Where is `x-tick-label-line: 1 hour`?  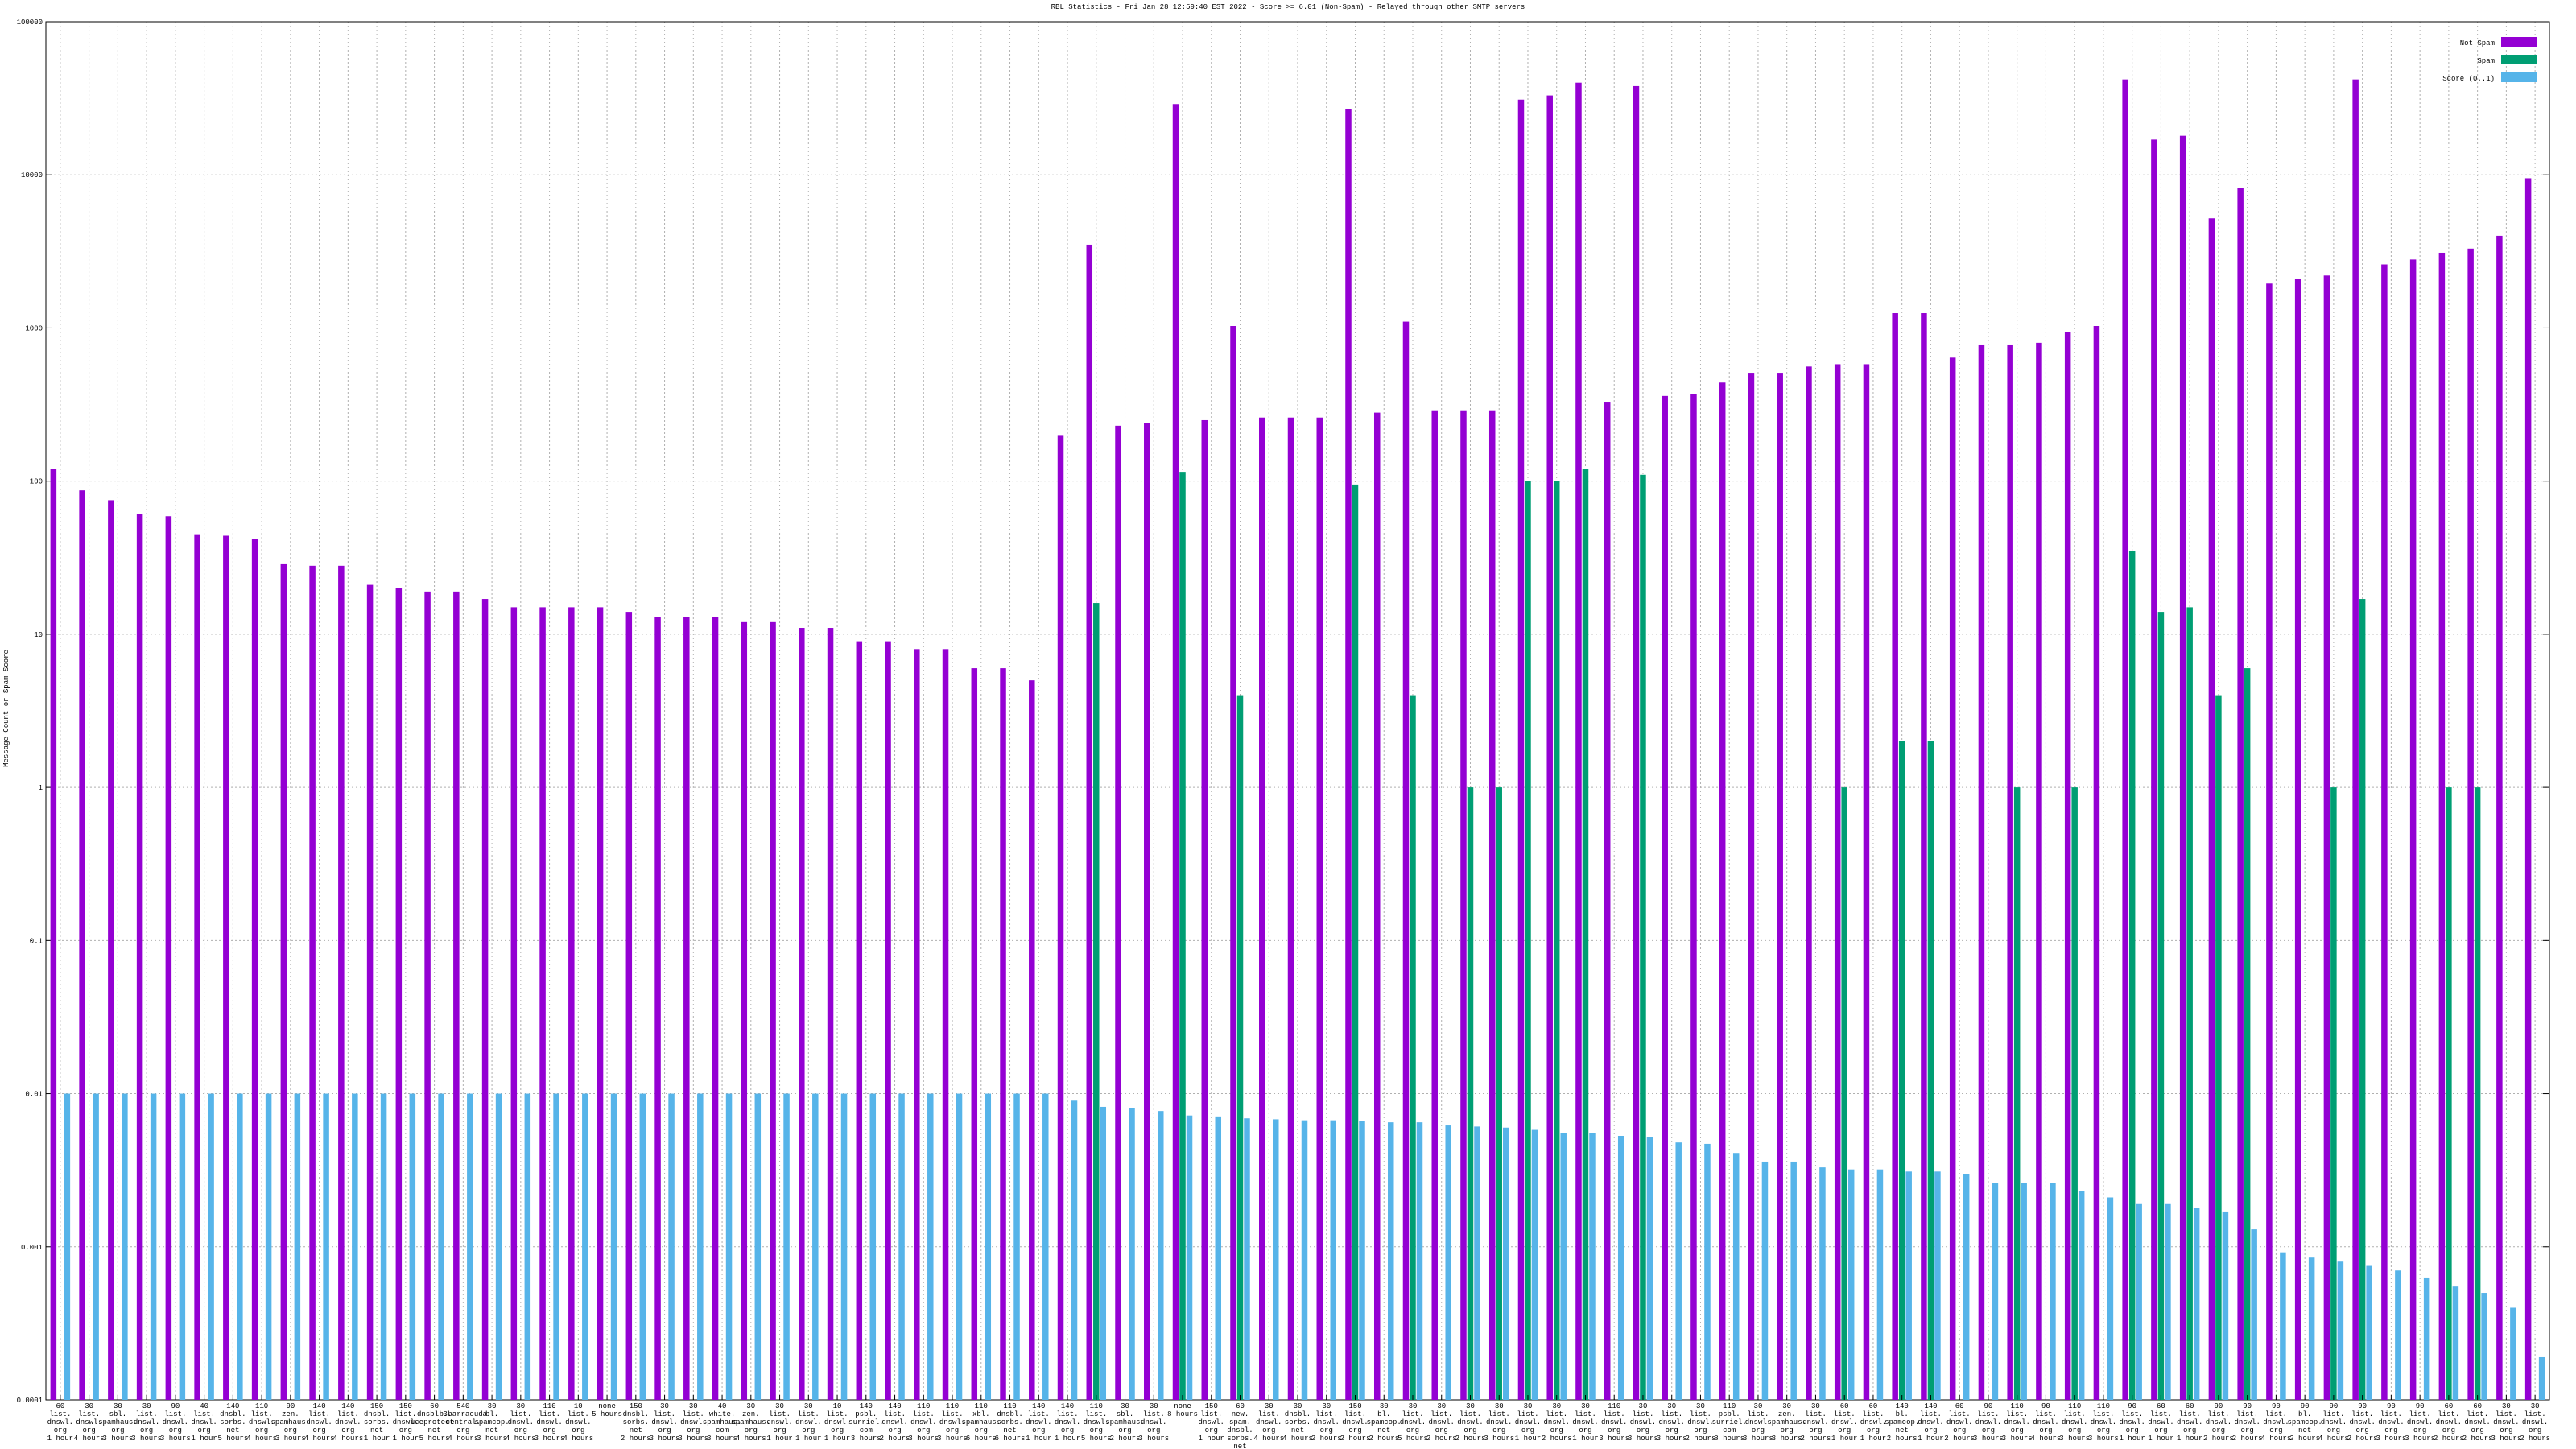
x-tick-label-line: 1 hour is located at coordinates (779, 1439).